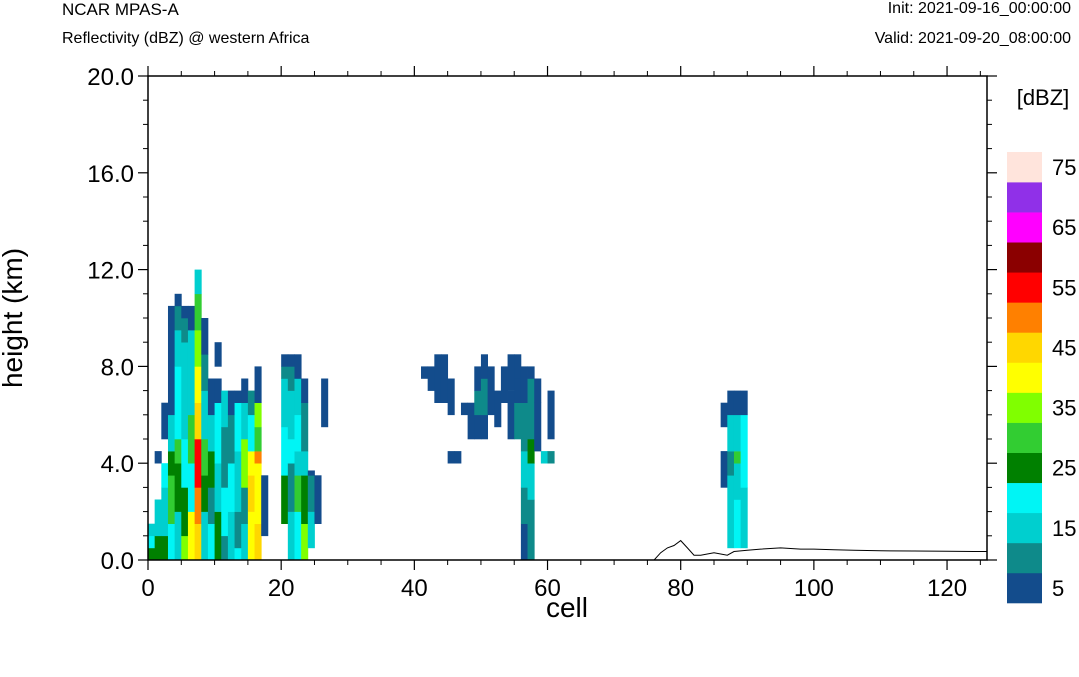  What do you see at coordinates (1043, 97) in the screenshot?
I see `colorbar-unit-label: [dBZ]` at bounding box center [1043, 97].